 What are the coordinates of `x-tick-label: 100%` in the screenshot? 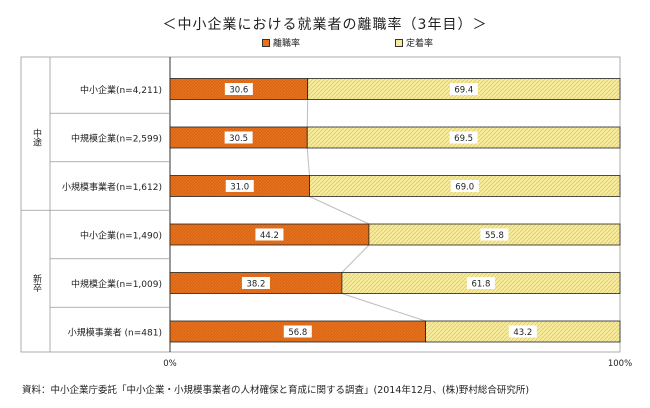 It's located at (620, 364).